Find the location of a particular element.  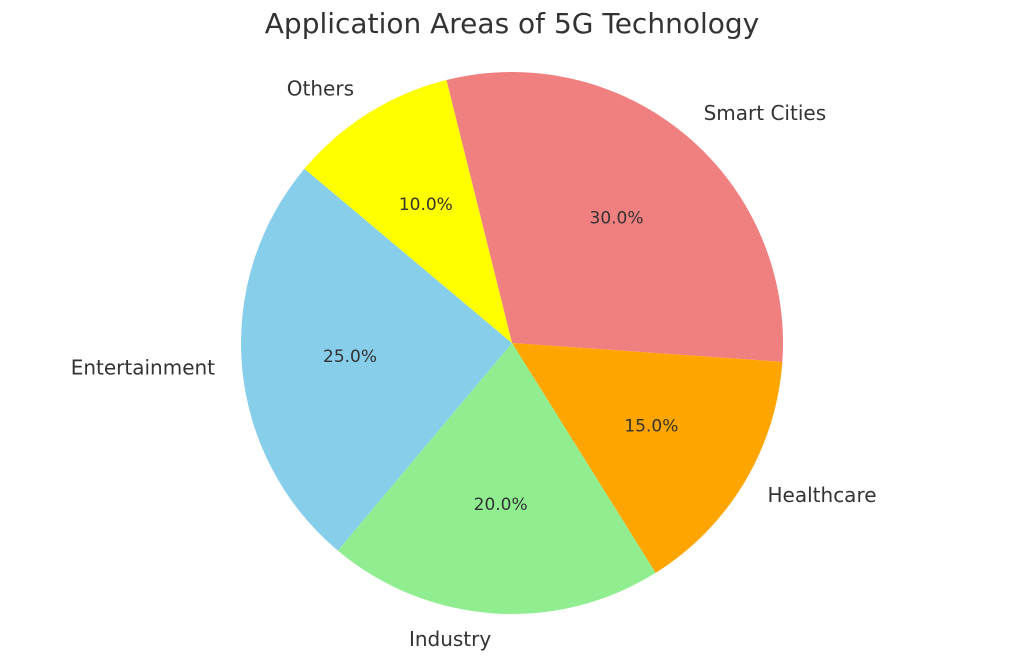

slice-label: Healthcare is located at coordinates (822, 495).